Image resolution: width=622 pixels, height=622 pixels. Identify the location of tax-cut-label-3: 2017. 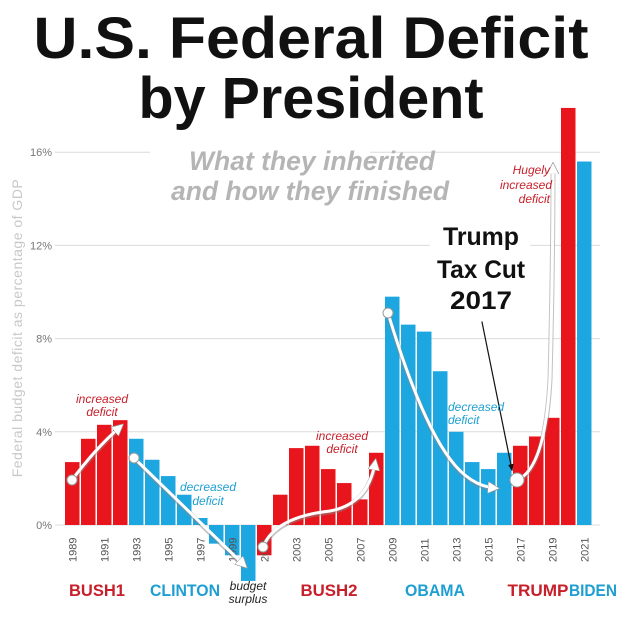
(481, 301).